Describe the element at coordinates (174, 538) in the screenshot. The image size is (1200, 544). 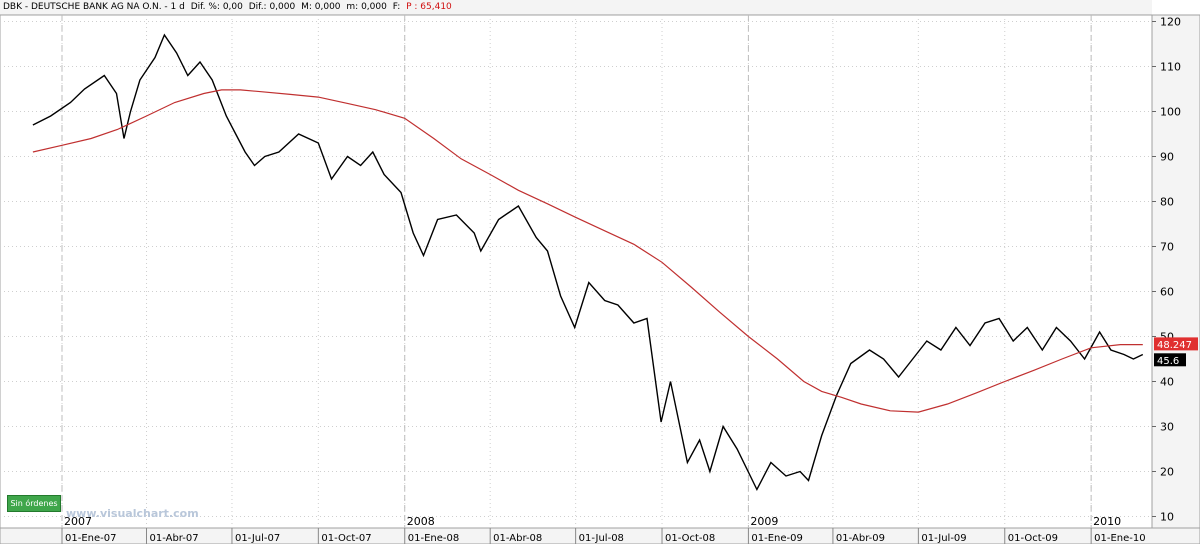
I see `x-tick-label: 01-Abr-07` at that location.